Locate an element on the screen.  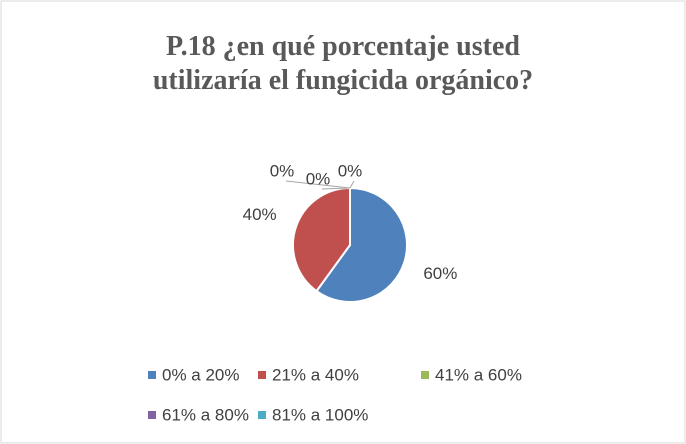
legend-label: 41% a 60% is located at coordinates (478, 374).